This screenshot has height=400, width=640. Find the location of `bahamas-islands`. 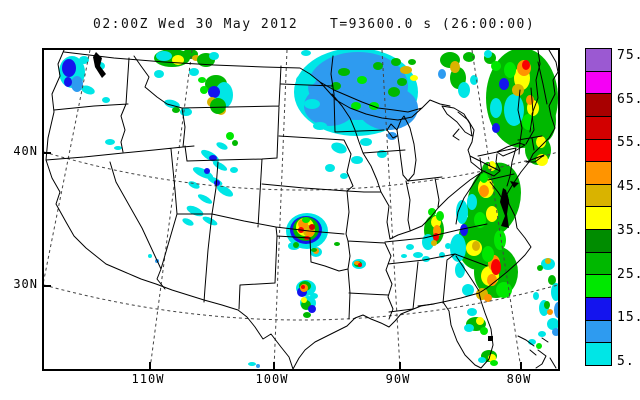

bahamas-islands is located at coordinates (537, 352).